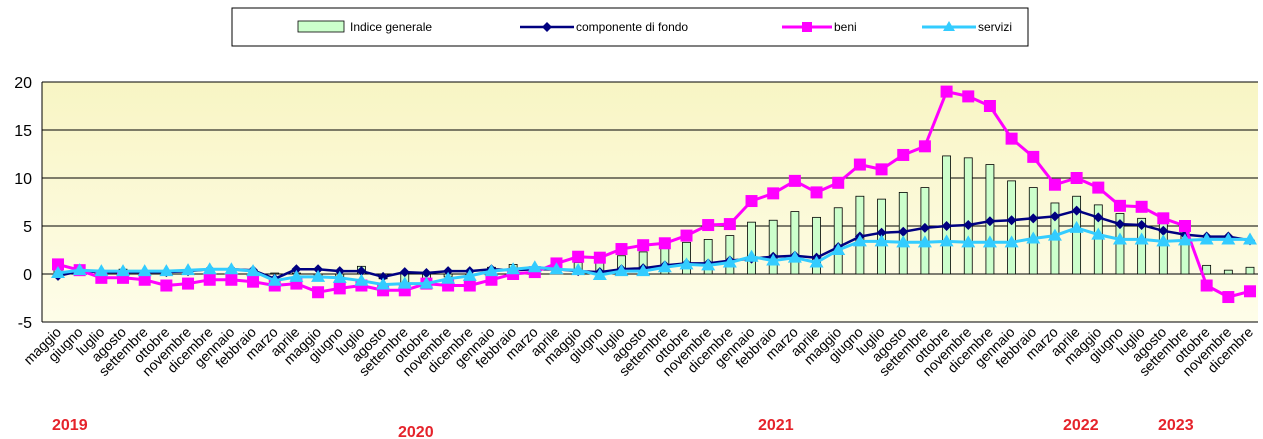  Describe the element at coordinates (23, 83) in the screenshot. I see `y-tick-label: 20` at that location.